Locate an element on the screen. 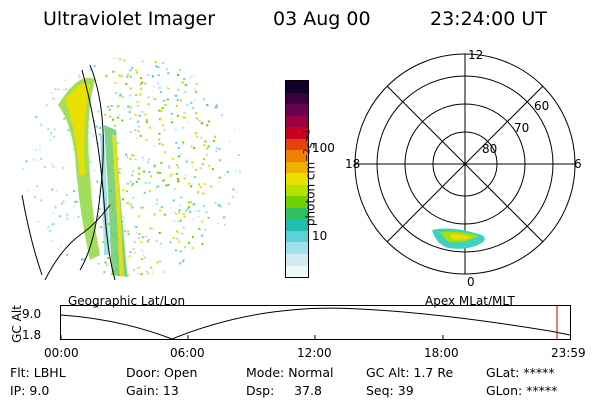 The width and height of the screenshot is (600, 400). info-seq: Seq: 39 is located at coordinates (390, 390).